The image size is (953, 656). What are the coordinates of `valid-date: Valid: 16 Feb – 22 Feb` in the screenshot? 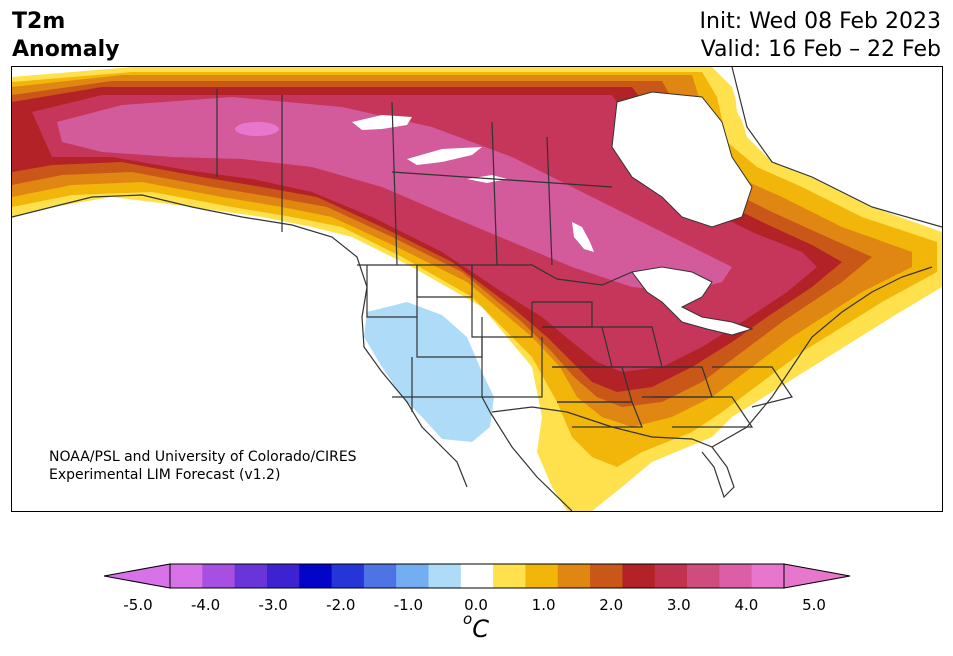 It's located at (820, 49).